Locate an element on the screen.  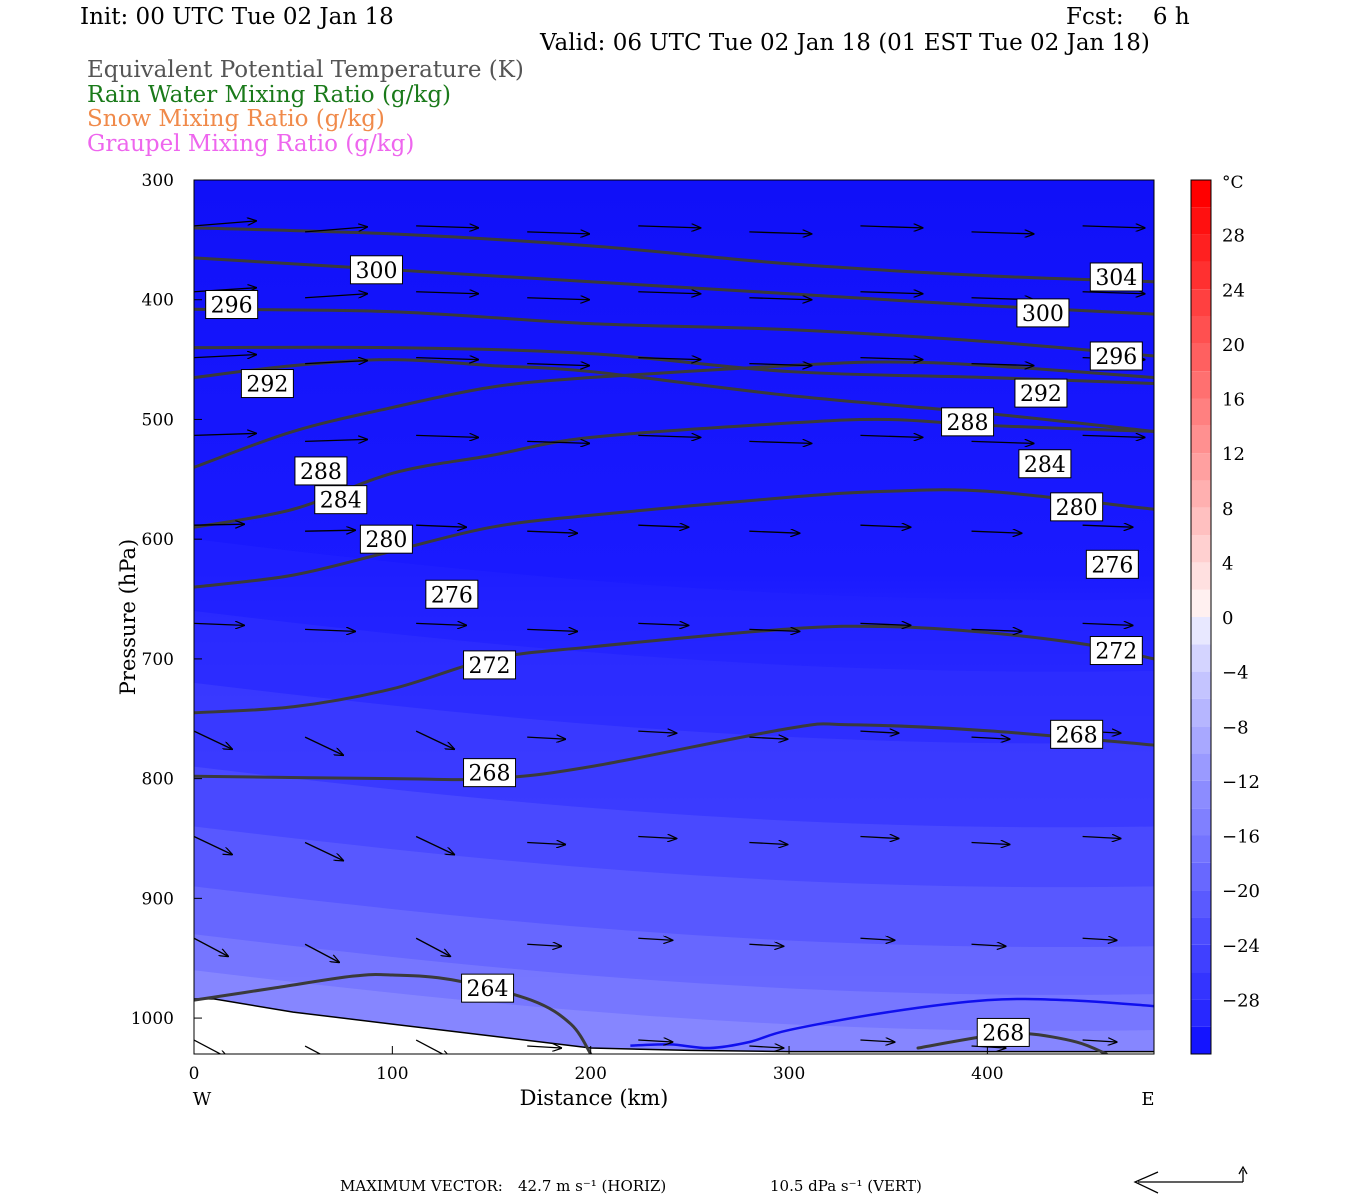
y-tick-label: 1000 is located at coordinates (152, 1019).